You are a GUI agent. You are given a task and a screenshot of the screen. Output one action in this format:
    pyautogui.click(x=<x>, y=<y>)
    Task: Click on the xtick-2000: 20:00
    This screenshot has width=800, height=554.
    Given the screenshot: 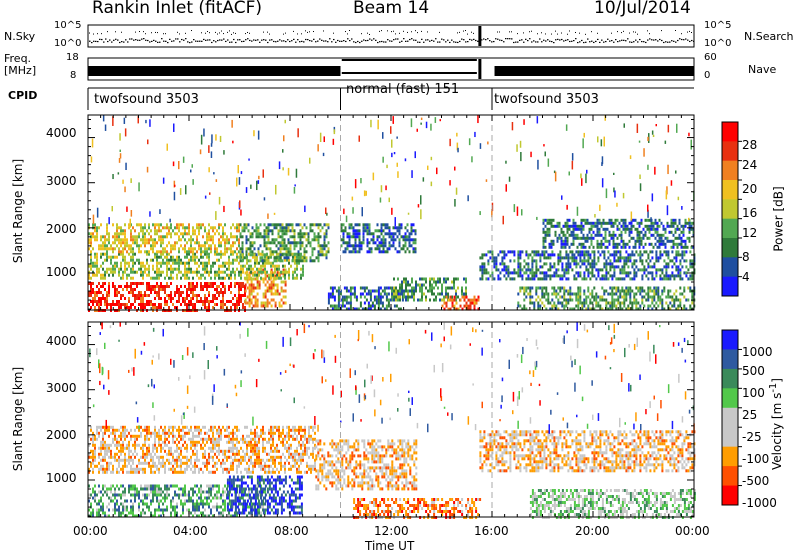 What is the action you would take?
    pyautogui.click(x=592, y=531)
    